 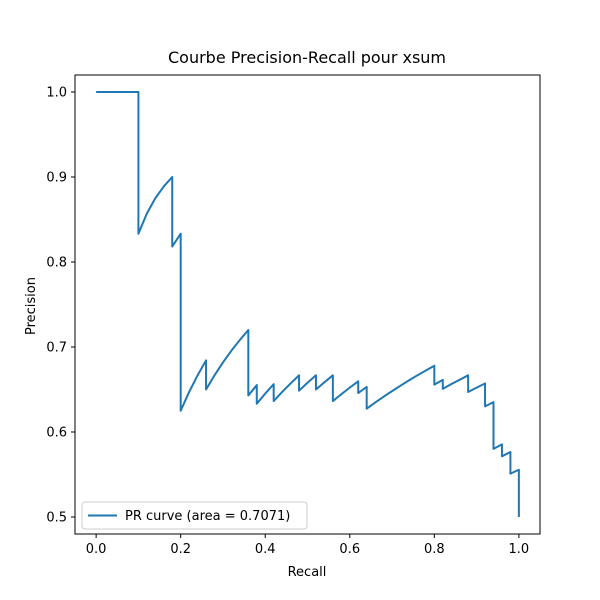 I want to click on x-tick-label: 1.0, so click(x=519, y=549).